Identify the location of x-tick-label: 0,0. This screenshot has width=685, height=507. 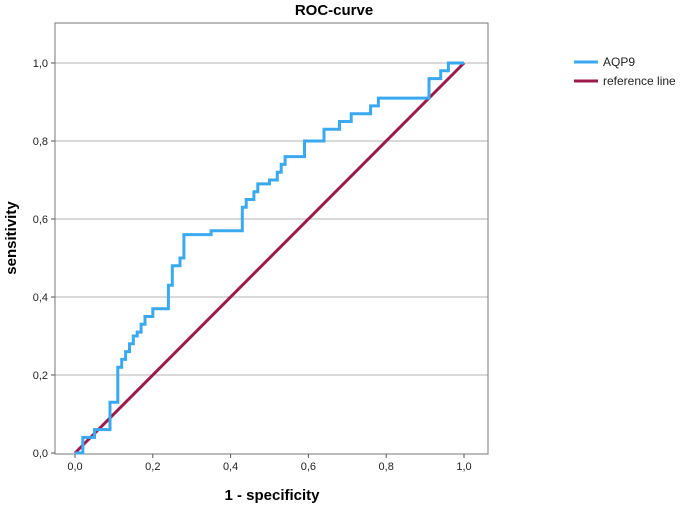
(74, 467).